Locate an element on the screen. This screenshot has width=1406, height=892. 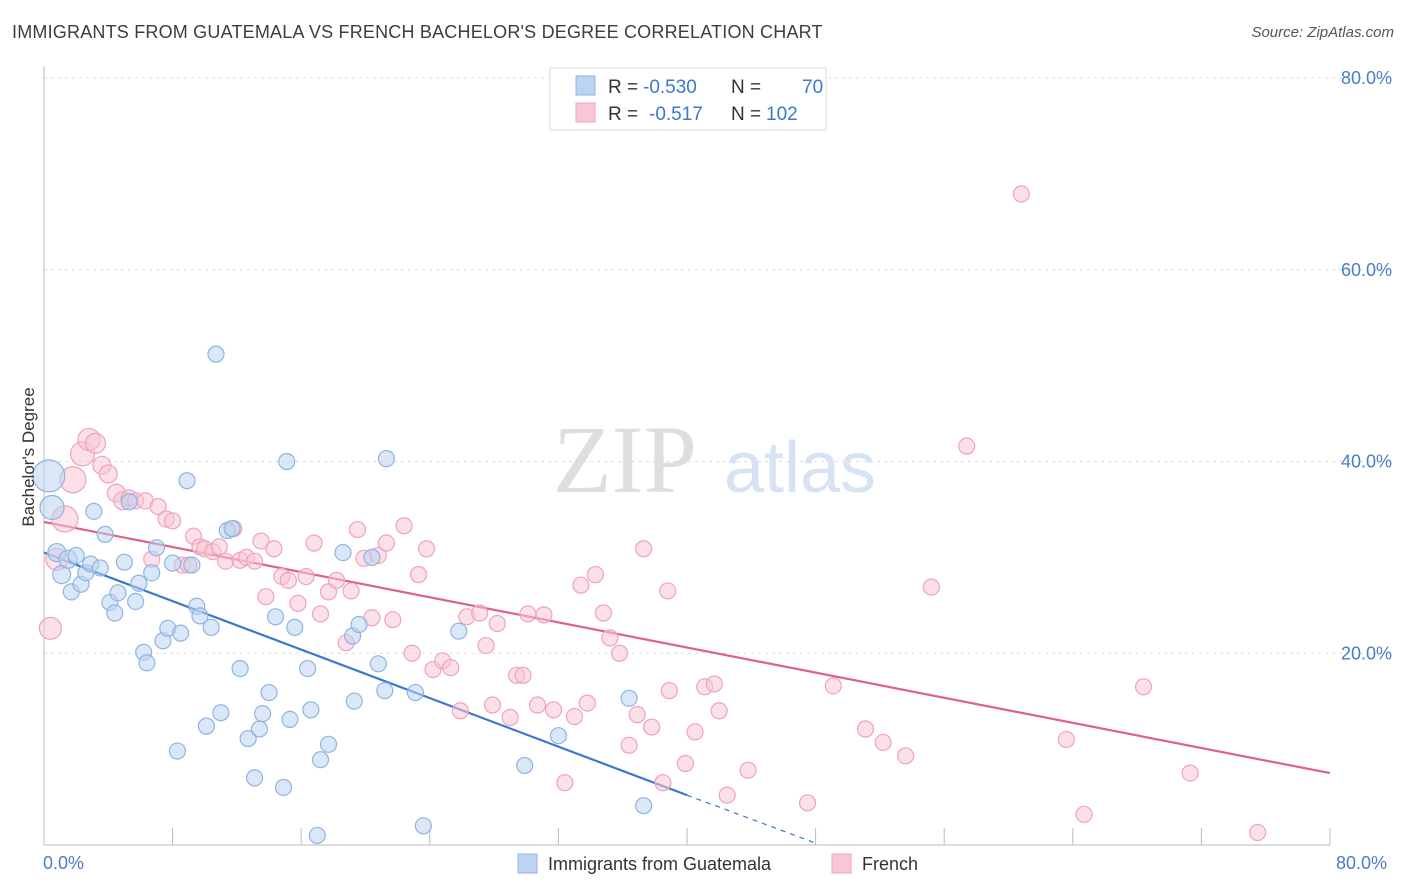
x-tick-label-max: 80.0% is located at coordinates (1361, 863).